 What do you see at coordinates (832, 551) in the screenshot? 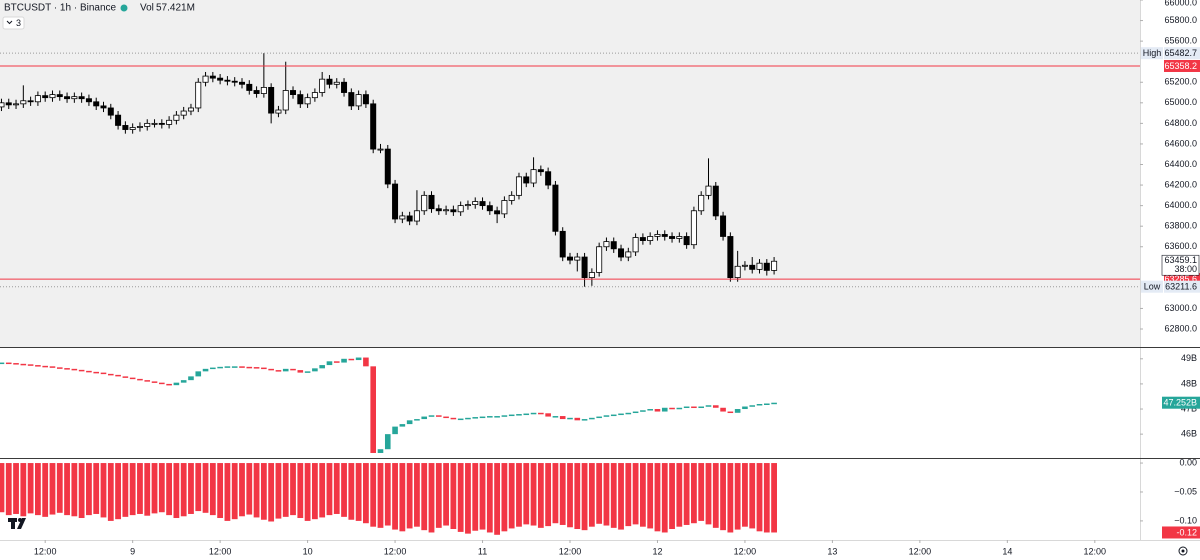
I see `x-tick-label: 13` at bounding box center [832, 551].